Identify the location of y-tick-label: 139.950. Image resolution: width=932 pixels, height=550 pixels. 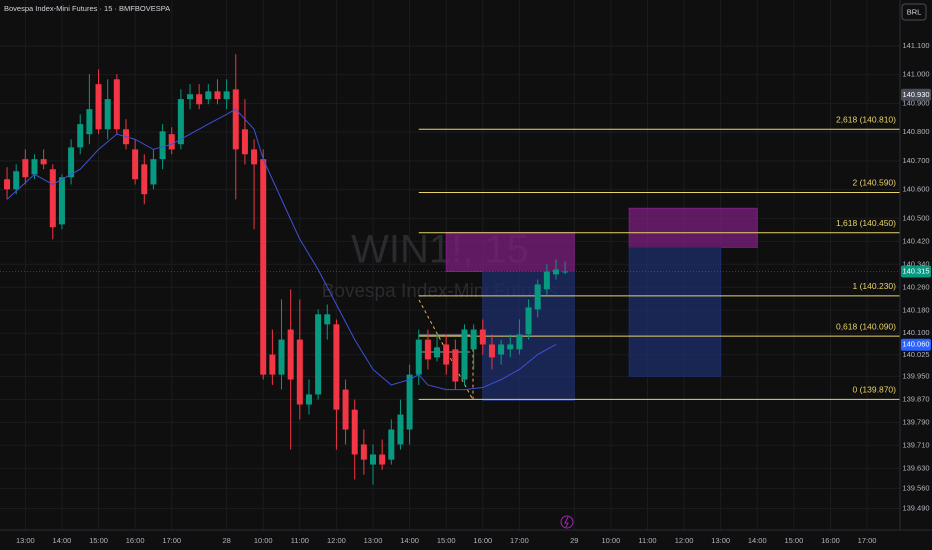
(915, 375).